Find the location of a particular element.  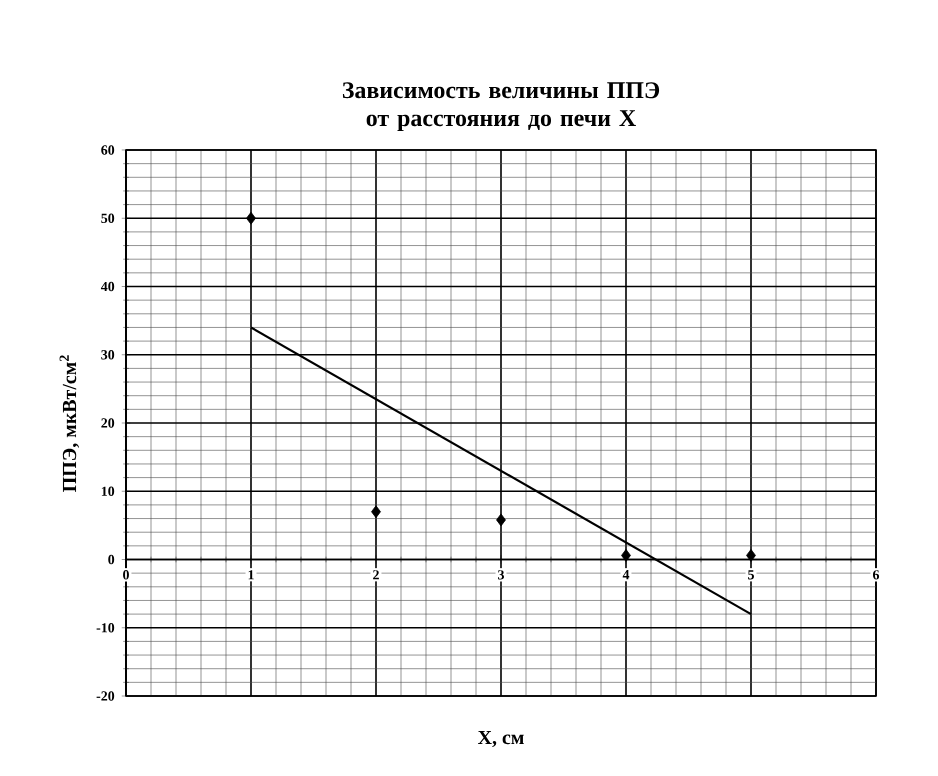

chart-title: Зависимость величины ППЭ от расстояния до печи X is located at coordinates (501, 106).